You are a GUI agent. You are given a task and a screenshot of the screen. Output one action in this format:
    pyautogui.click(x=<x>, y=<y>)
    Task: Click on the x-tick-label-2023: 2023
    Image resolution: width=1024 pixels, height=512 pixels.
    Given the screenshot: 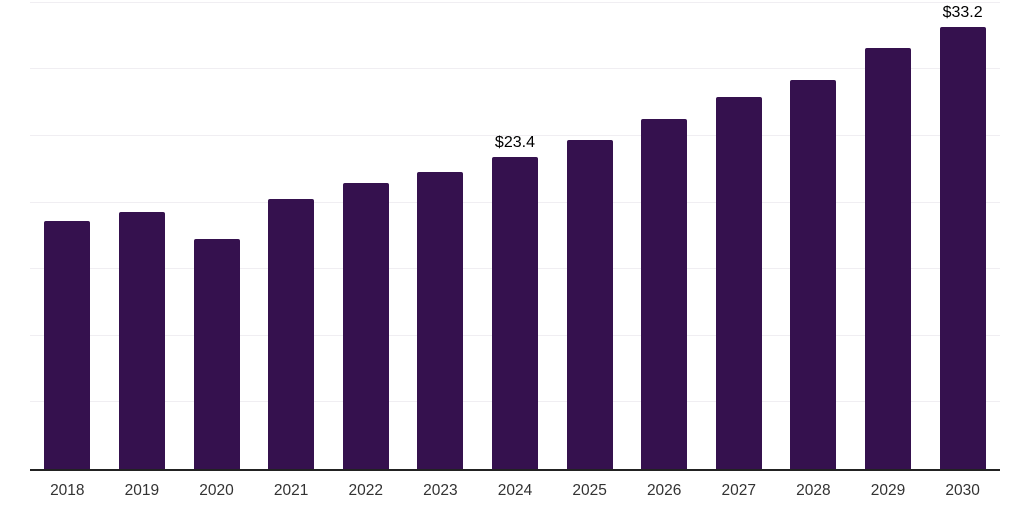 What is the action you would take?
    pyautogui.click(x=440, y=490)
    